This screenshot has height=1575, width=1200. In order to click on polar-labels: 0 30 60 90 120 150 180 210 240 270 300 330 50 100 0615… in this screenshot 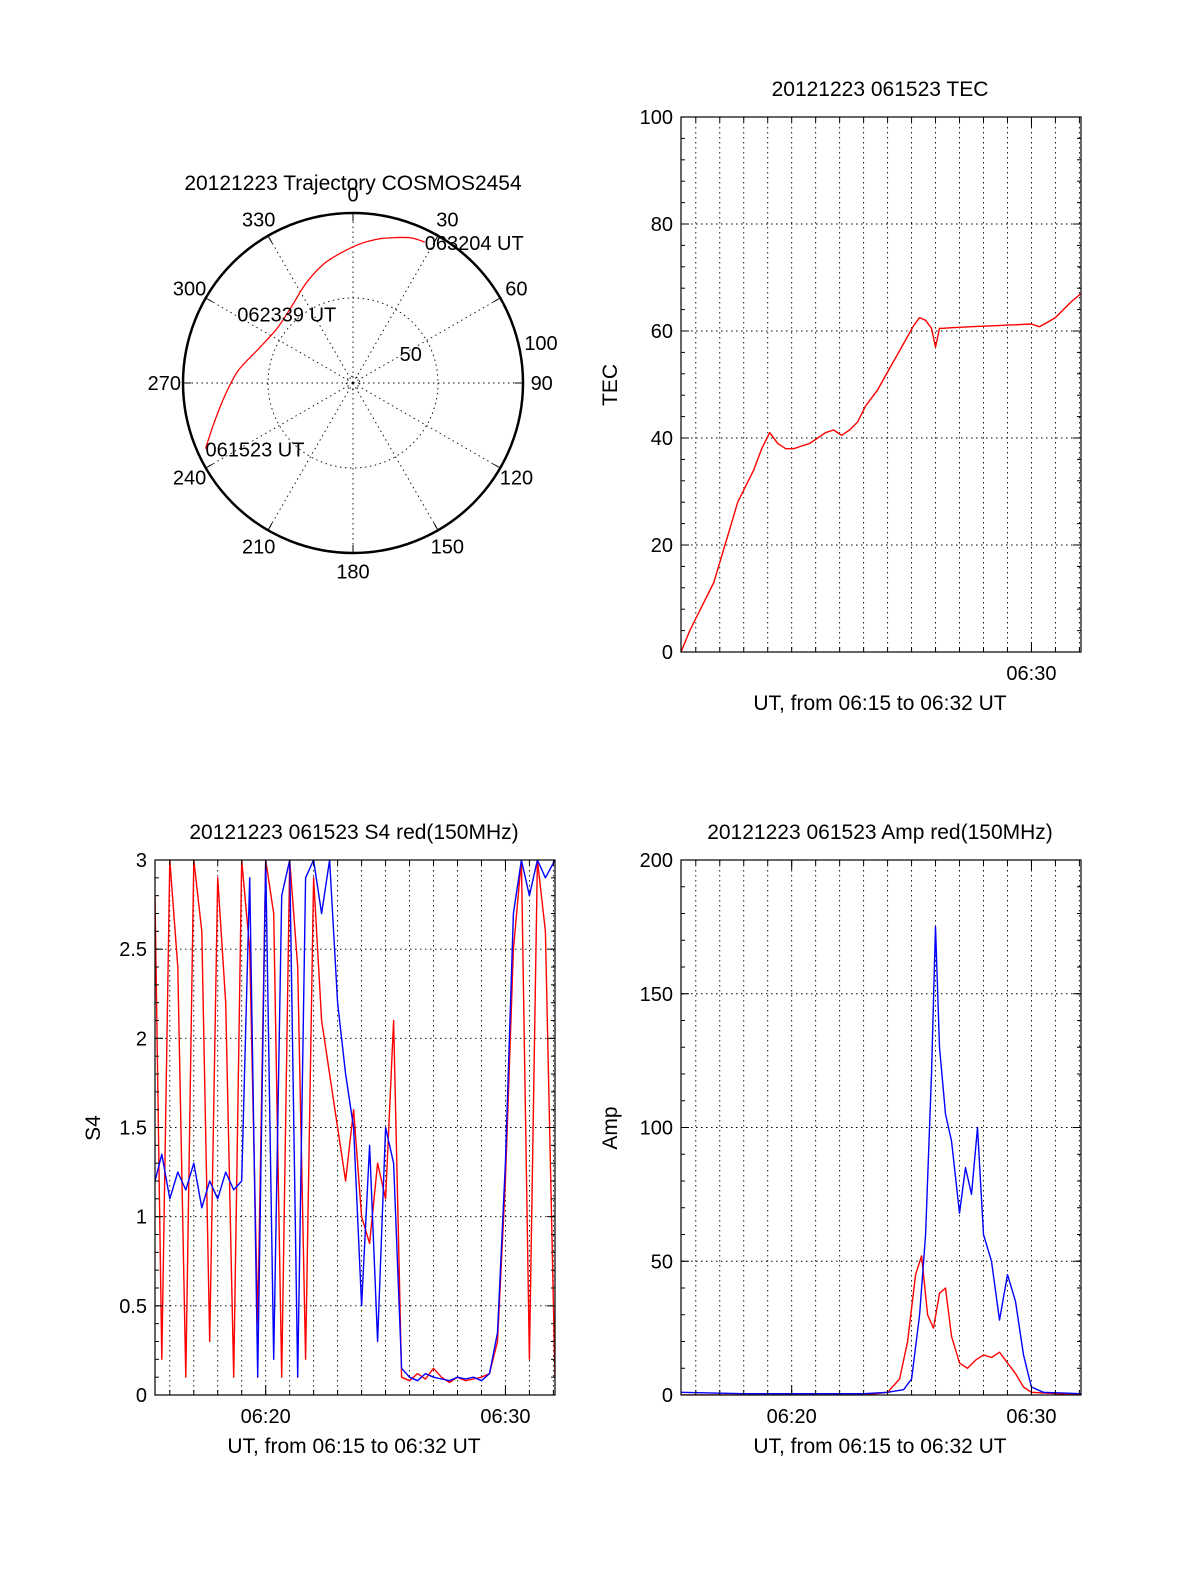, I will do `click(353, 383)`.